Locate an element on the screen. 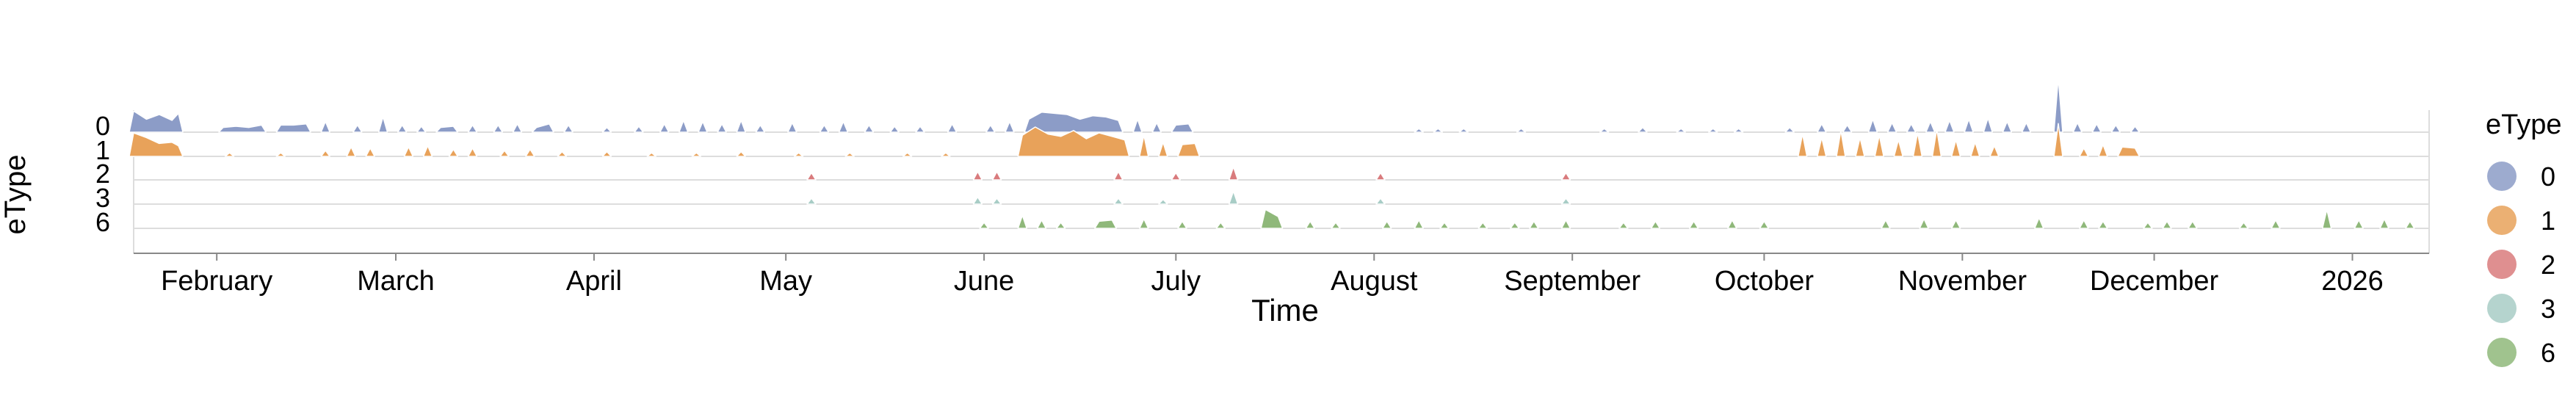 The height and width of the screenshot is (395, 2576). legend-label-3: 3 is located at coordinates (2548, 309).